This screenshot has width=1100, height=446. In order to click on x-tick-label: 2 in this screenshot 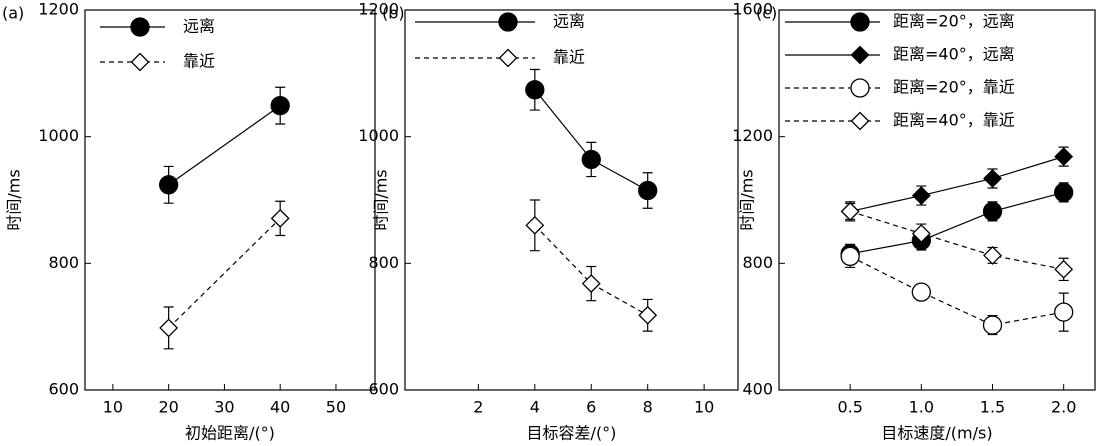, I will do `click(478, 407)`.